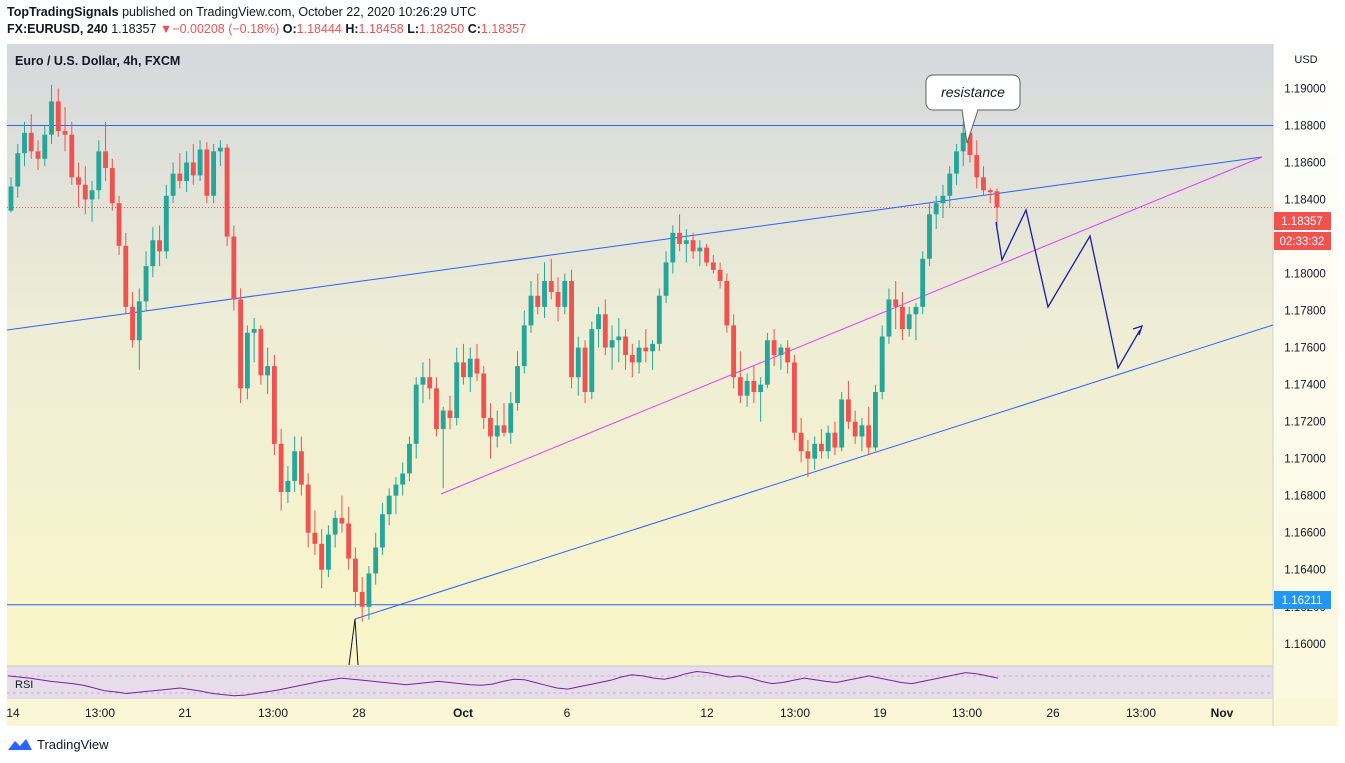 The width and height of the screenshot is (1345, 763). Describe the element at coordinates (1305, 460) in the screenshot. I see `y-tick-label: 1.17000` at that location.